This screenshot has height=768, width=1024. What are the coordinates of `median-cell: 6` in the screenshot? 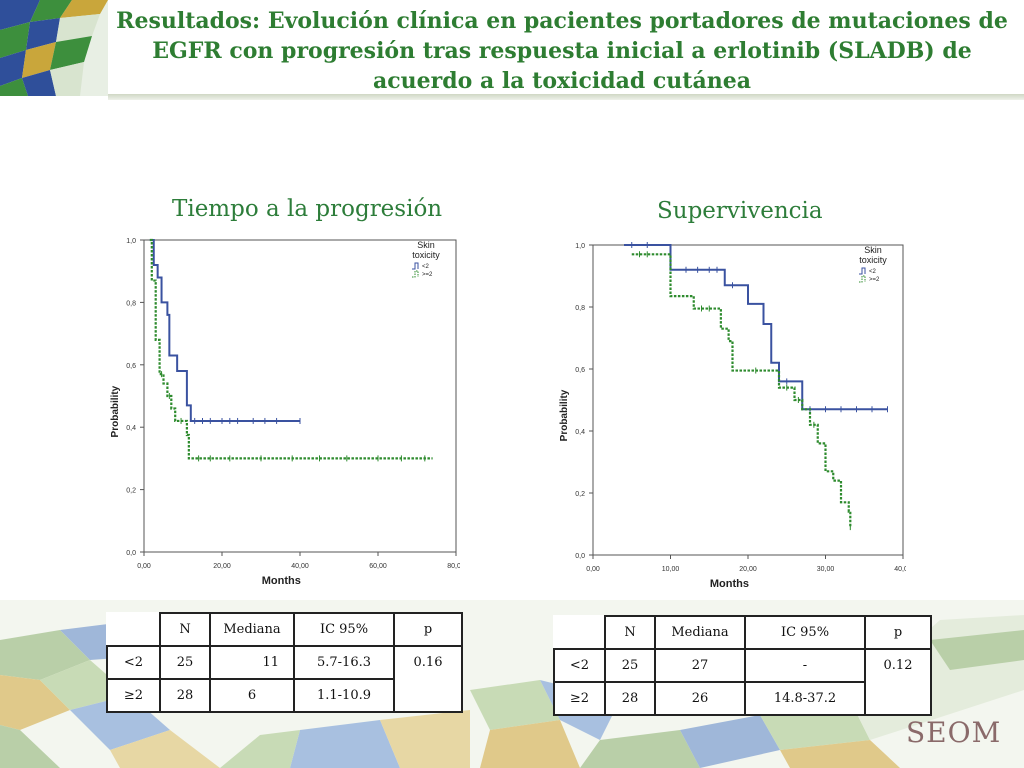 It's located at (252, 695).